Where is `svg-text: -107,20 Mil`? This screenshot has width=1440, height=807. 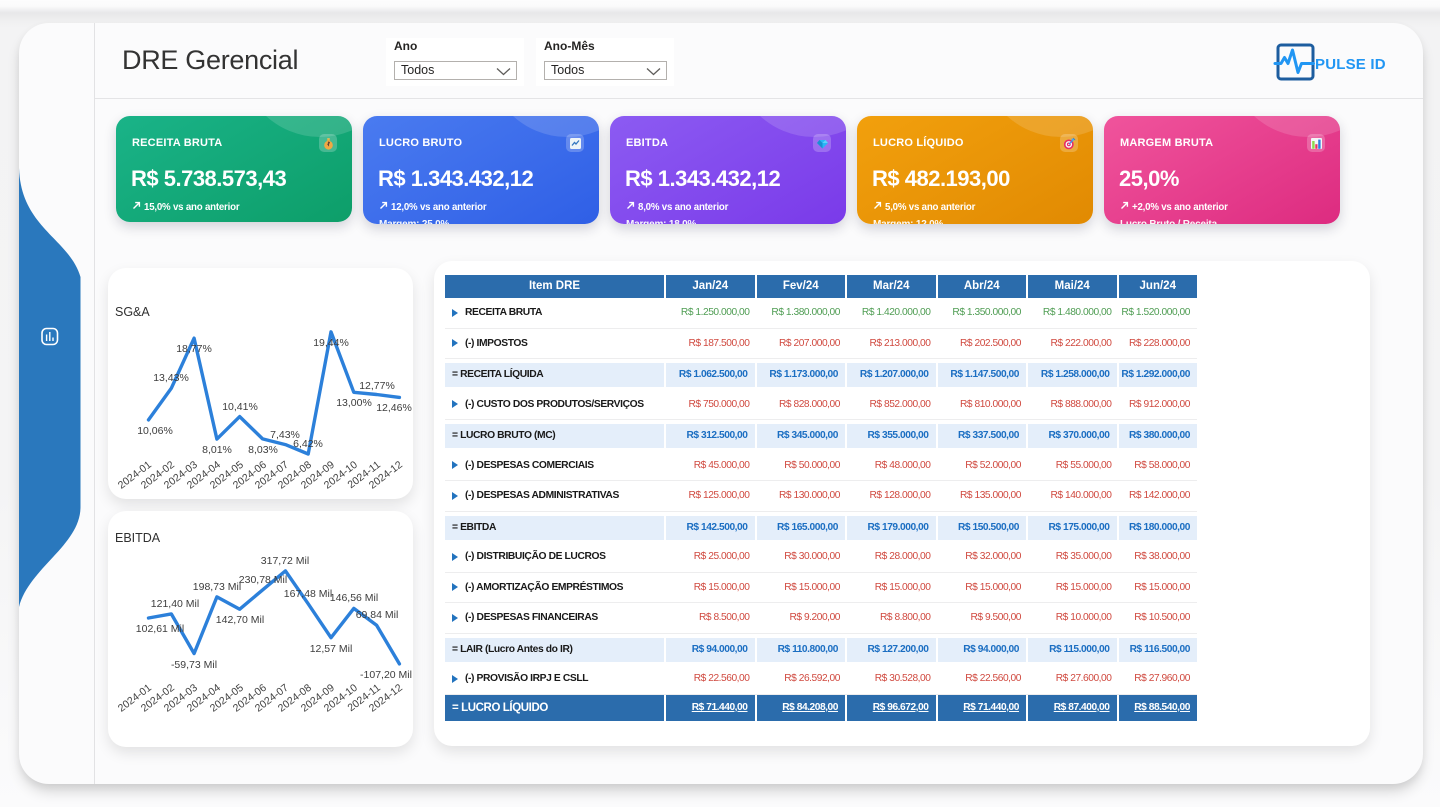
svg-text: -107,20 Mil is located at coordinates (386, 675).